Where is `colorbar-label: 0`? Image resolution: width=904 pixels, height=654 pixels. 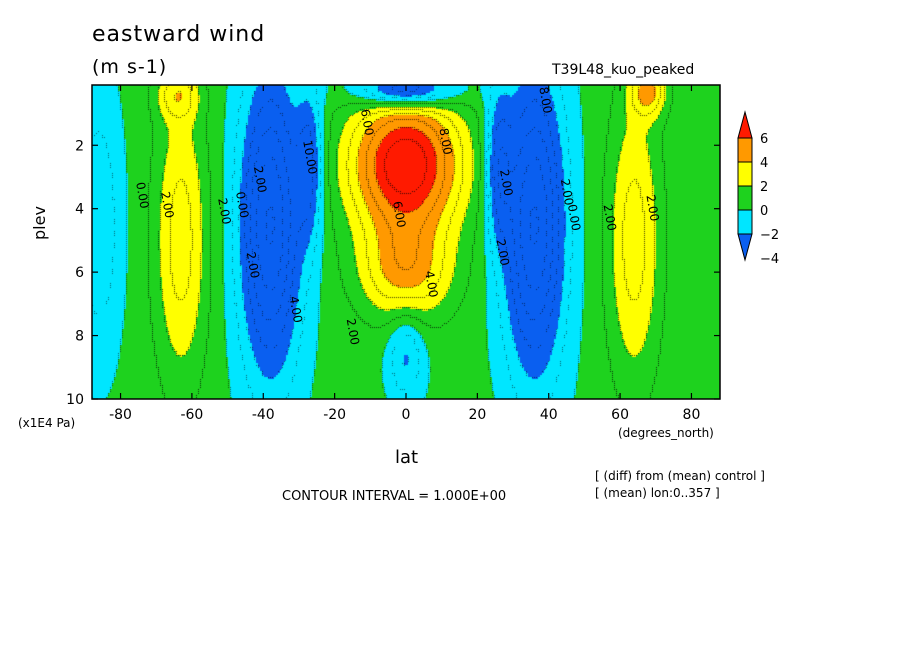
colorbar-label: 0 is located at coordinates (764, 211).